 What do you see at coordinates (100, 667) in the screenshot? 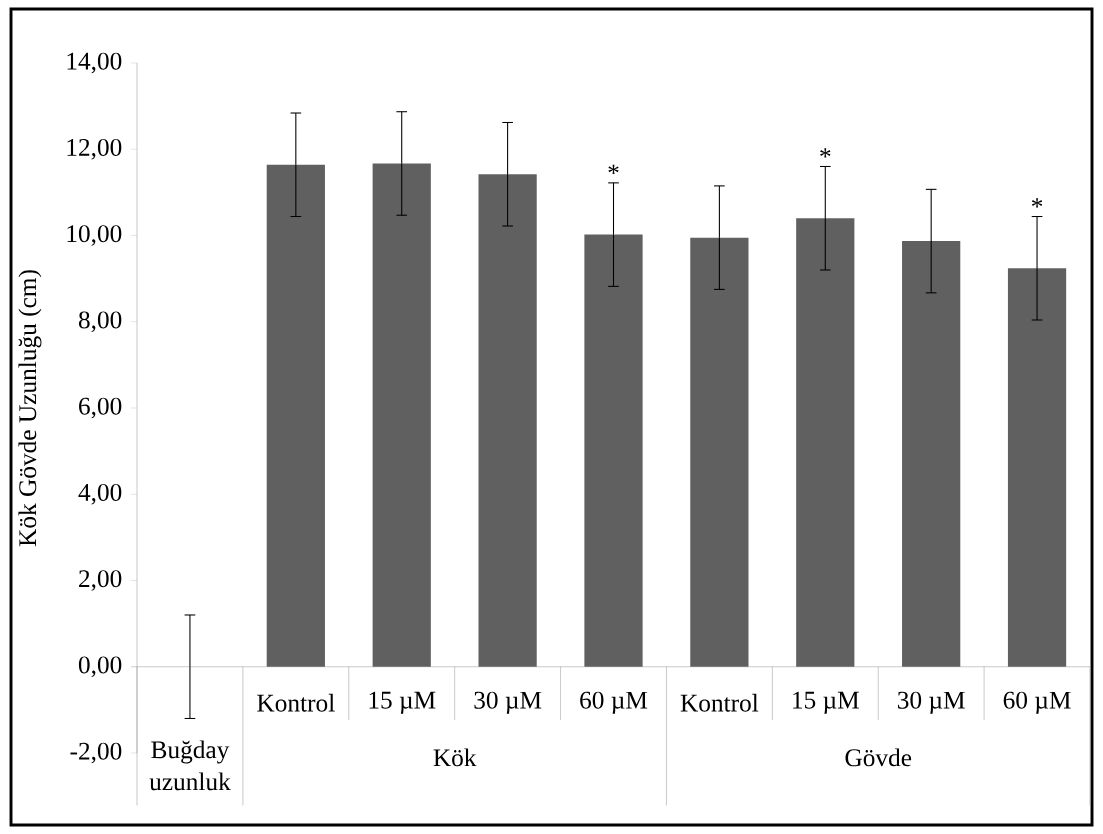
I see `y-tick-label: 0,00` at bounding box center [100, 667].